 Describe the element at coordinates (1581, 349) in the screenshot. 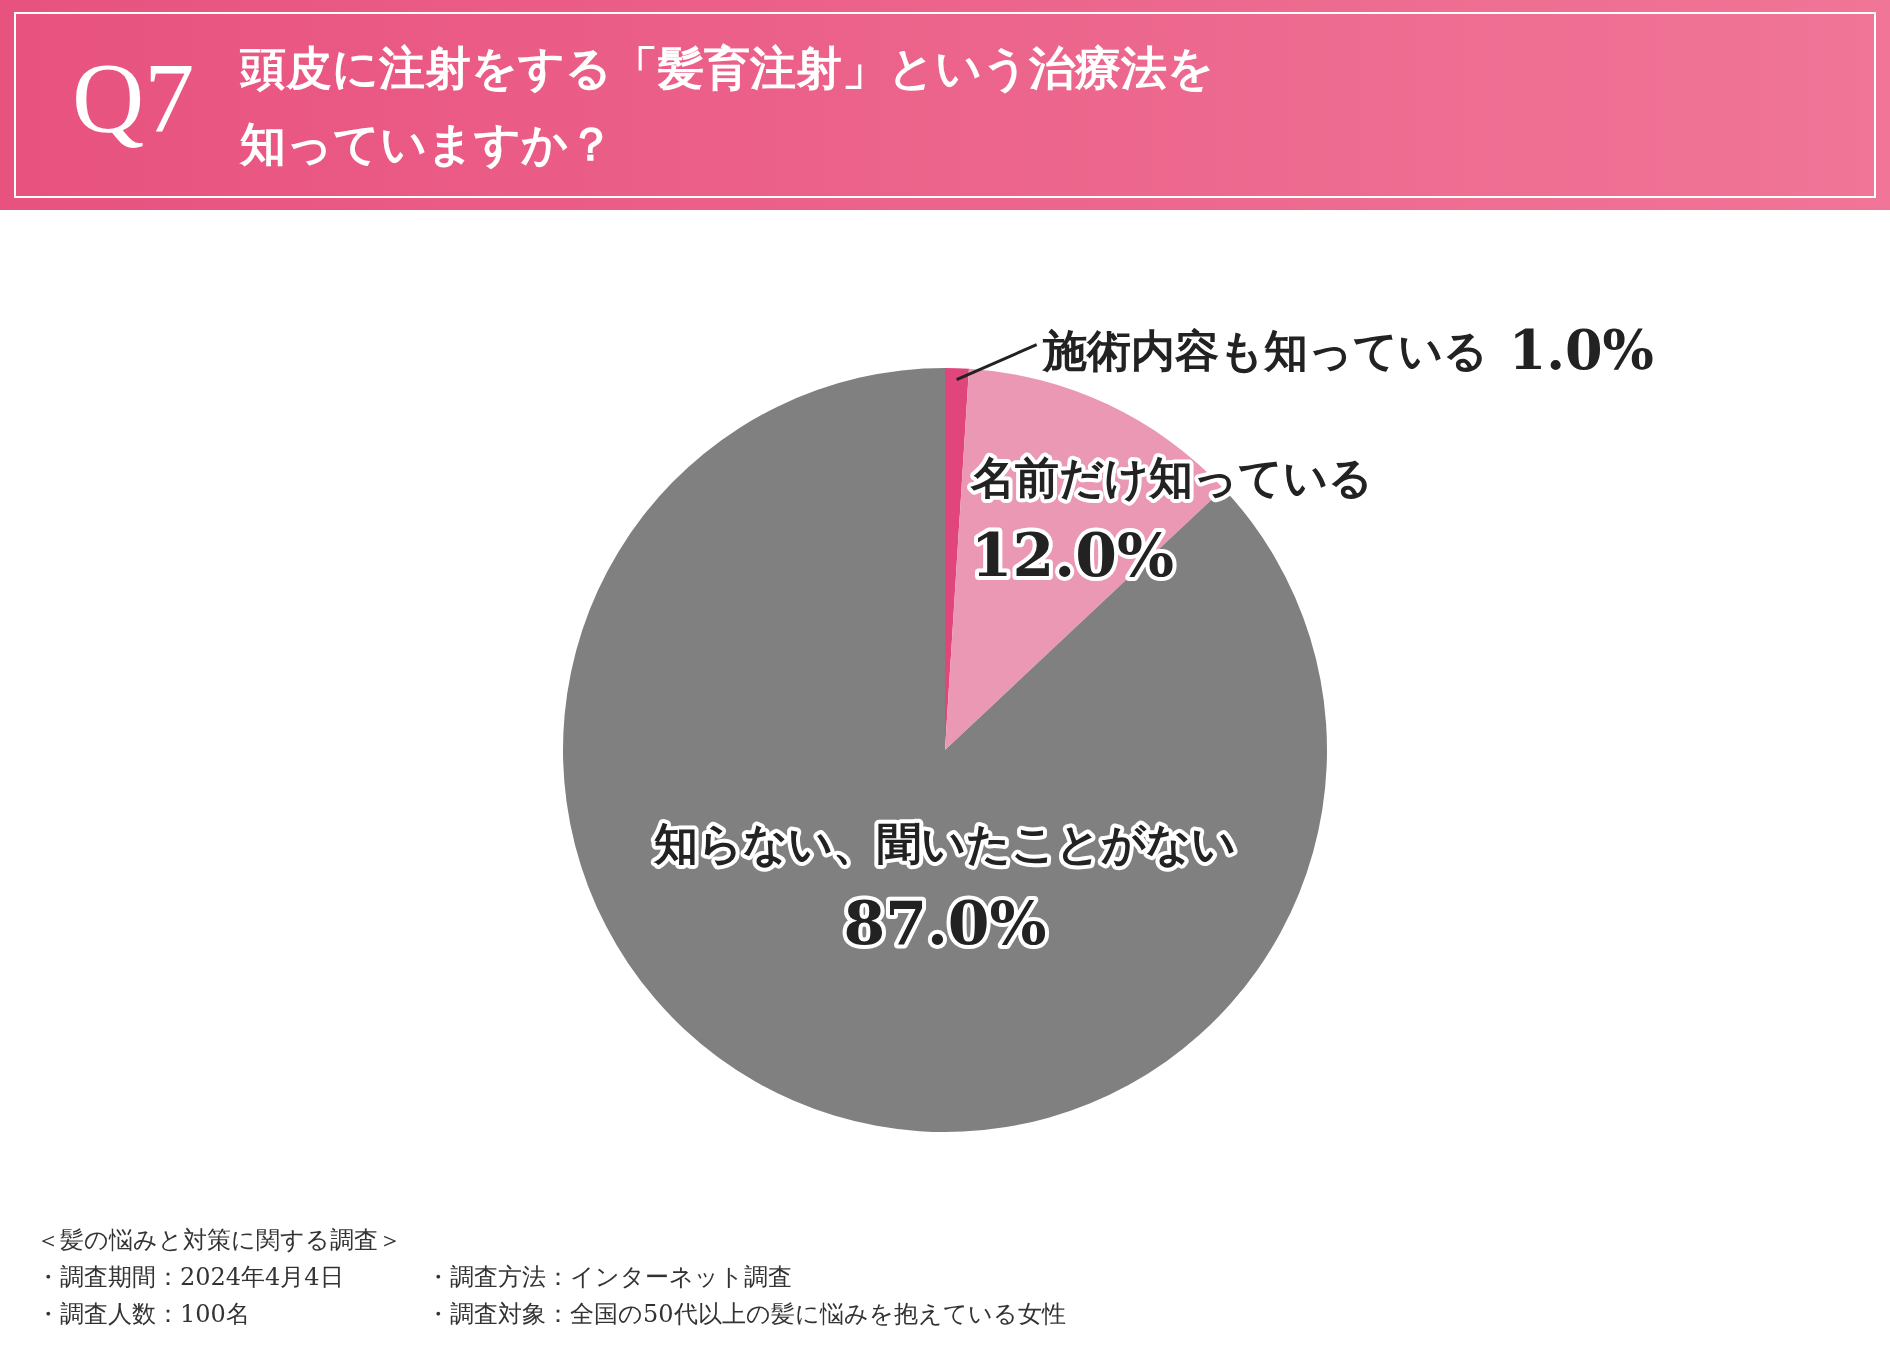

I see `data-label: 1.0%` at that location.